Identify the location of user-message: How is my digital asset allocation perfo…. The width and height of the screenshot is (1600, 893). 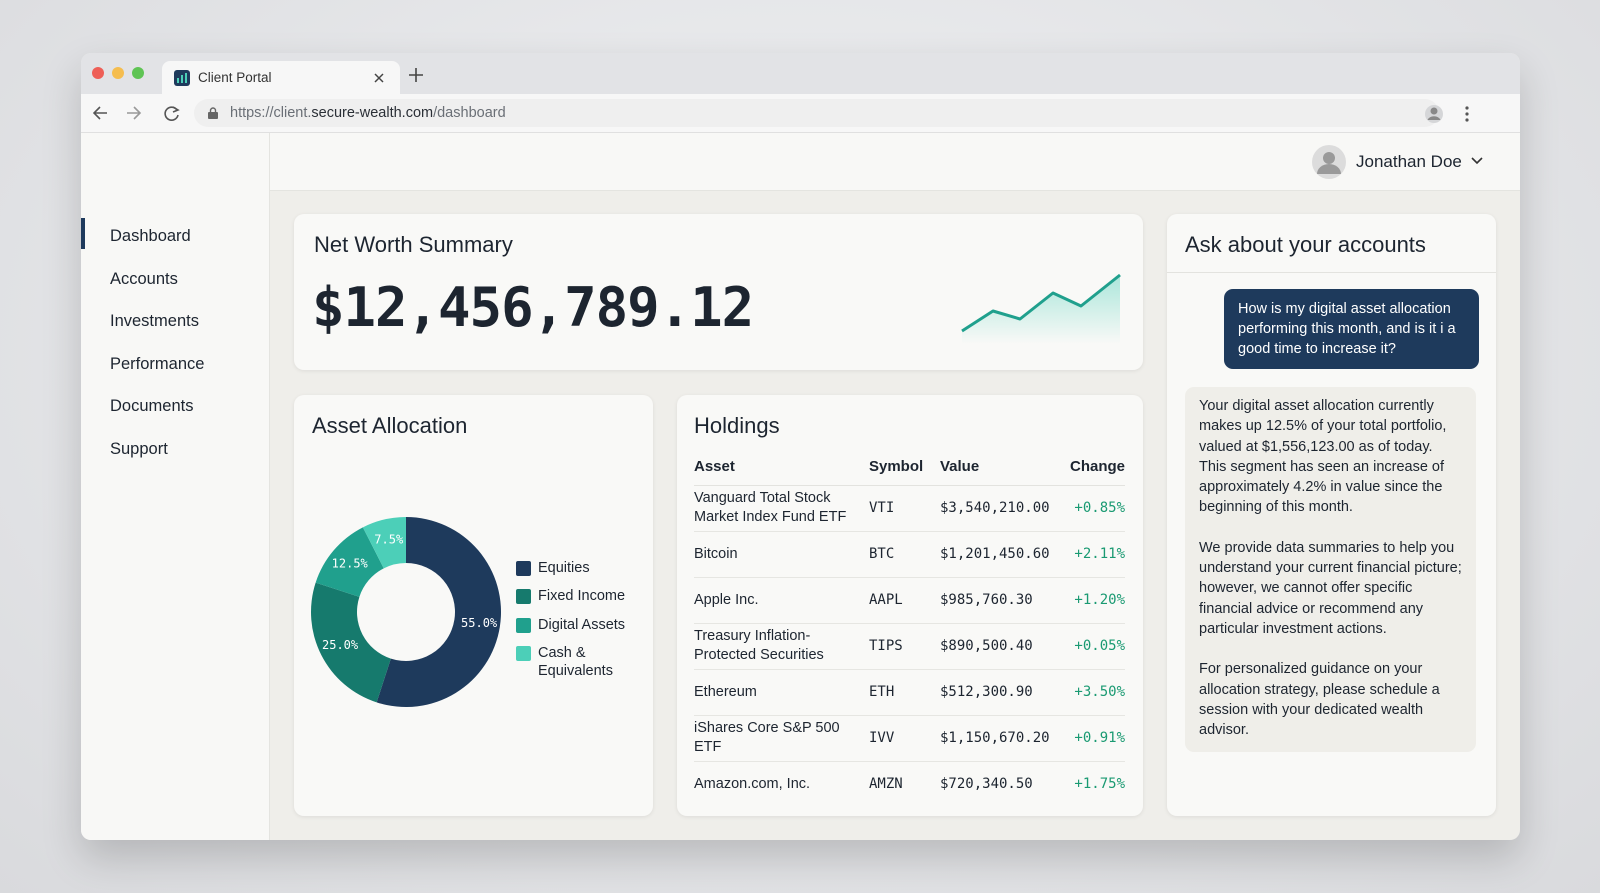
(1351, 329).